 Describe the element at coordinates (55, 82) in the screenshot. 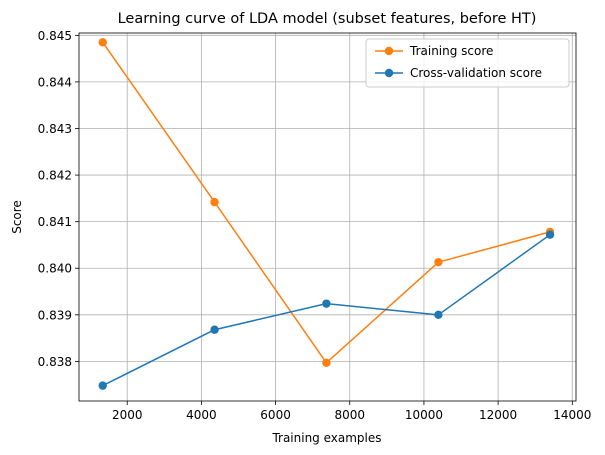

I see `y-tick-label: 0.844` at that location.